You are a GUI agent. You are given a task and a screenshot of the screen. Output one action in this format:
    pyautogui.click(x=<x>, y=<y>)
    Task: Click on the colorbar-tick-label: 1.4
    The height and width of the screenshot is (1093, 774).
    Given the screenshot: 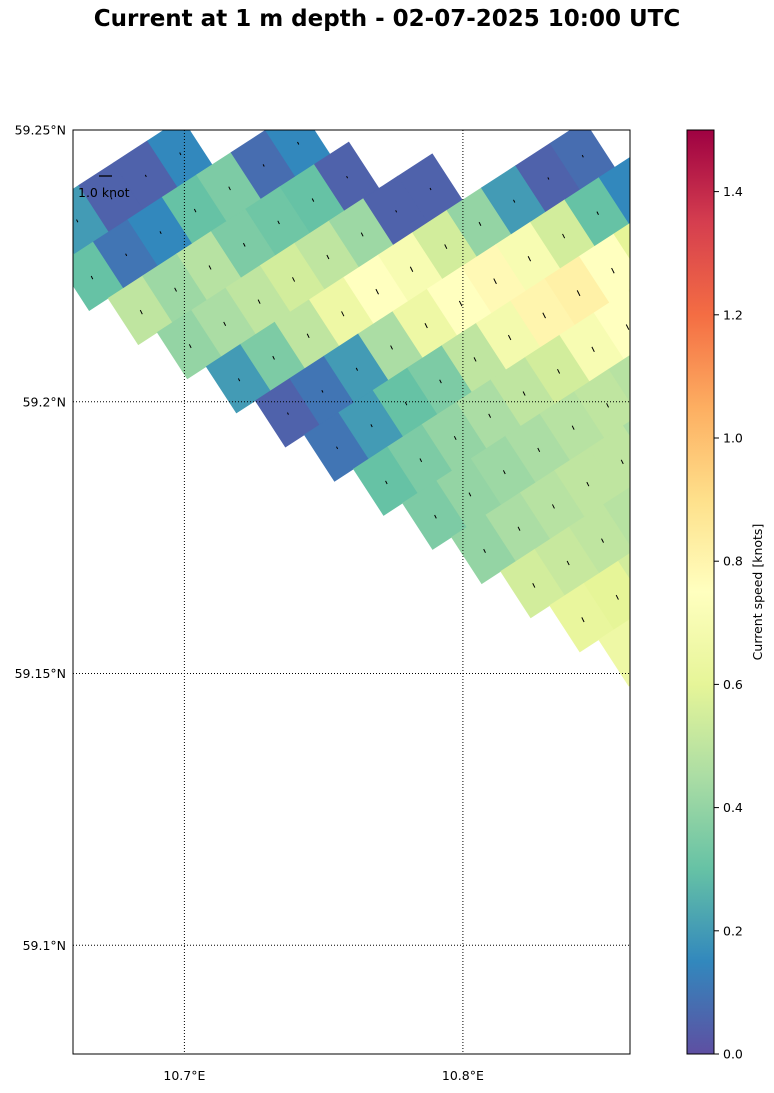 What is the action you would take?
    pyautogui.click(x=733, y=191)
    